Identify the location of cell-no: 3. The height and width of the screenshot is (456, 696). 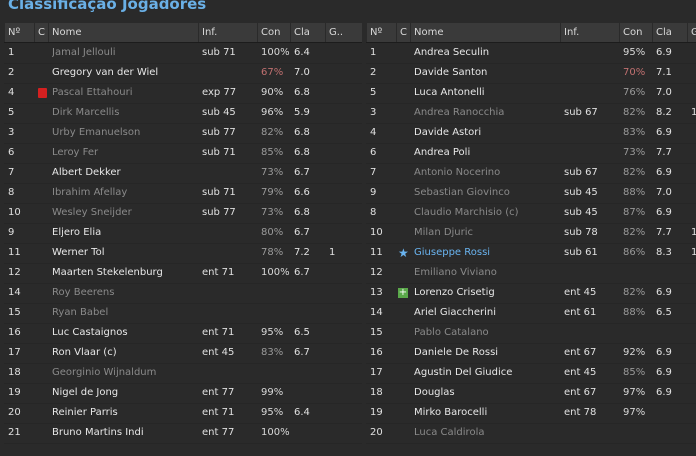
(373, 112).